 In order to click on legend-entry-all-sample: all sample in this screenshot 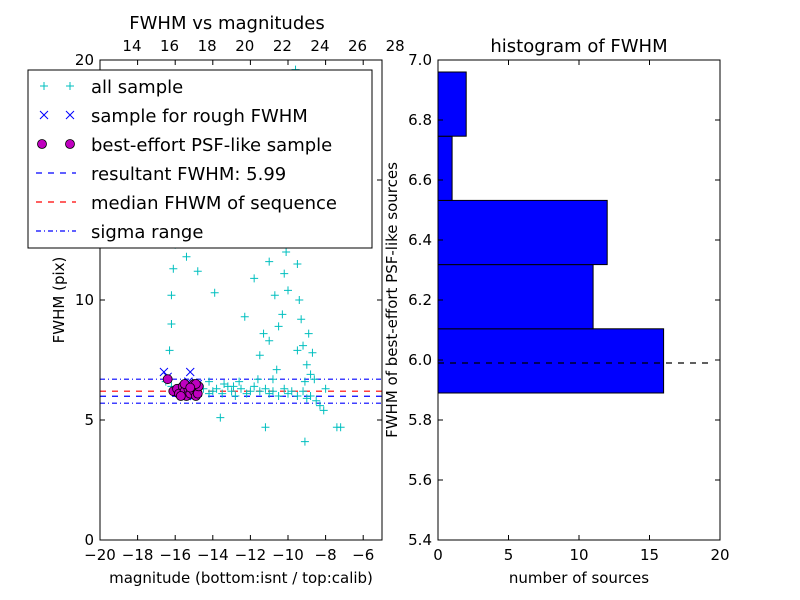, I will do `click(111, 87)`.